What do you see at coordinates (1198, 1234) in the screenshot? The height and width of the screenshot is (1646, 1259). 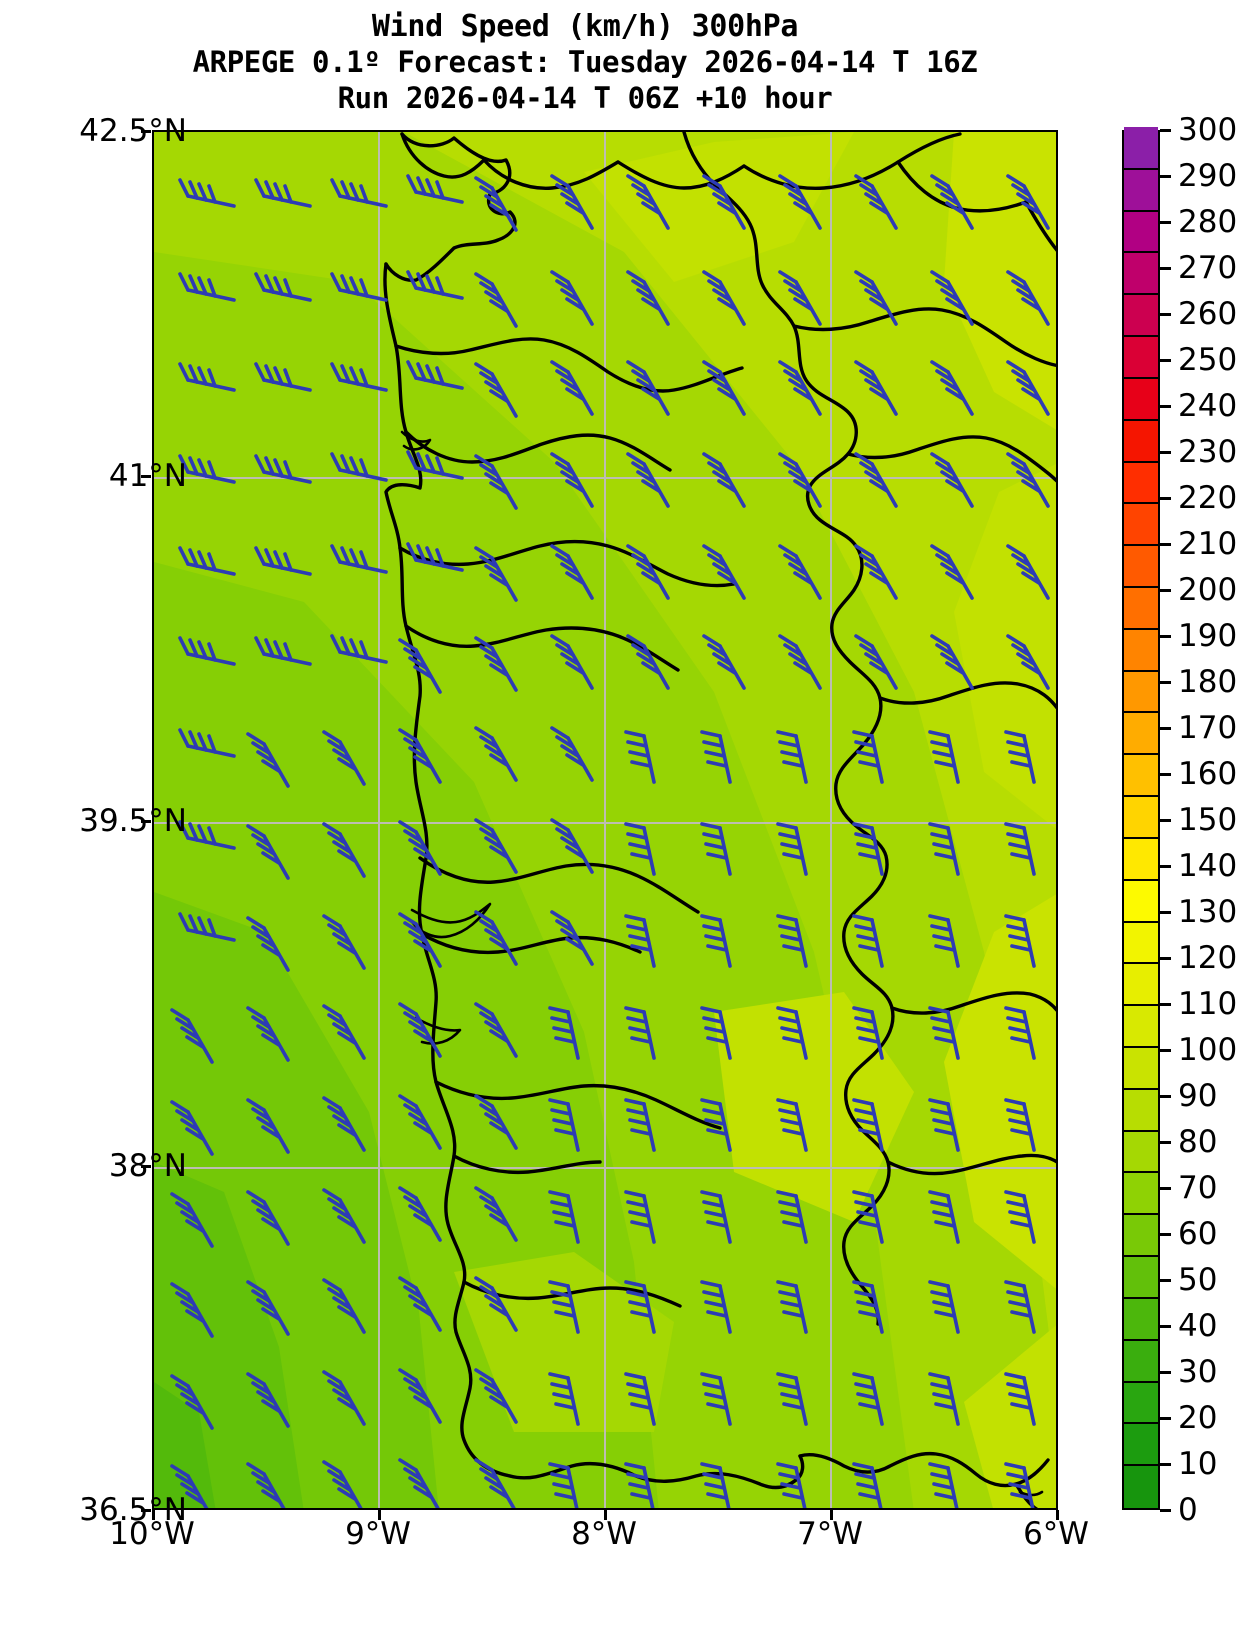 I see `colorbar-tick-label: 60` at bounding box center [1198, 1234].